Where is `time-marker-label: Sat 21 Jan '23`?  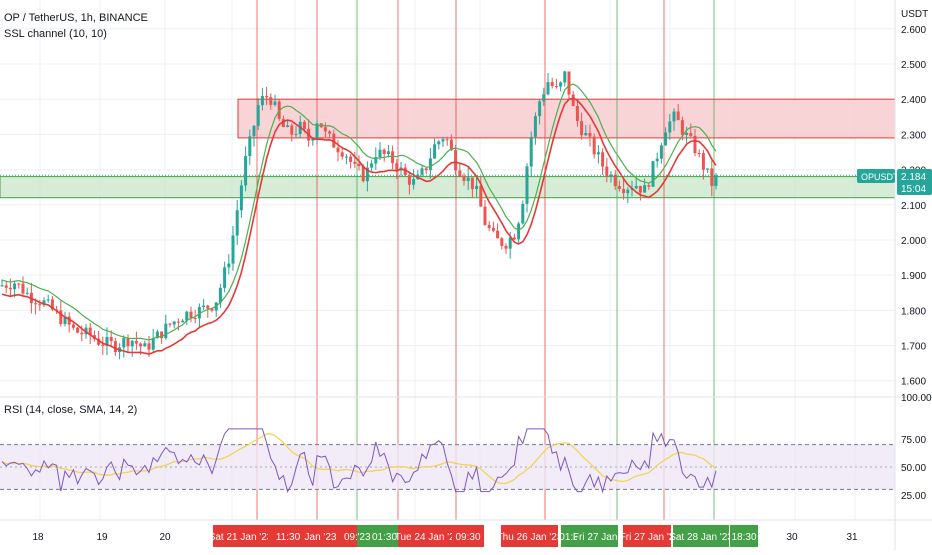 time-marker-label: Sat 21 Jan '23 is located at coordinates (241, 536).